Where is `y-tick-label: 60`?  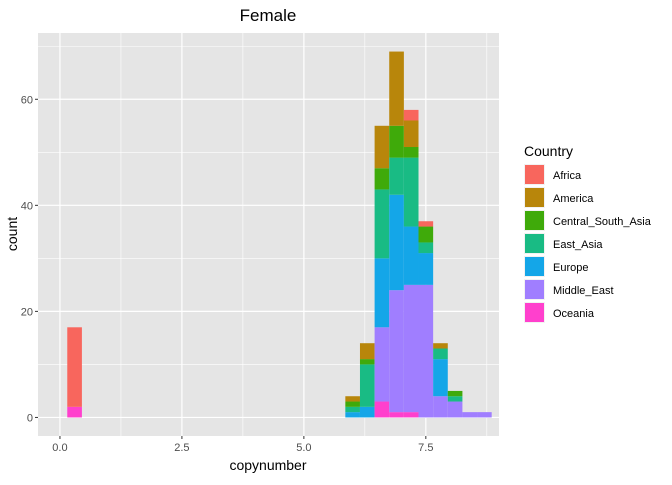
y-tick-label: 60 is located at coordinates (27, 100).